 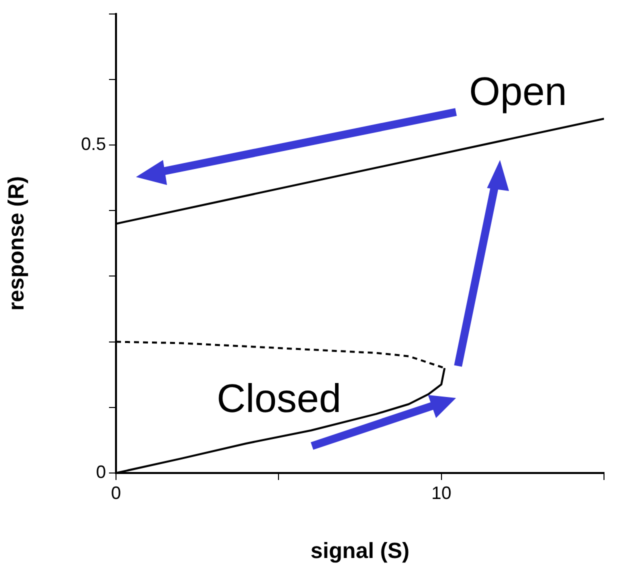 I want to click on annotation: Closed, so click(x=279, y=399).